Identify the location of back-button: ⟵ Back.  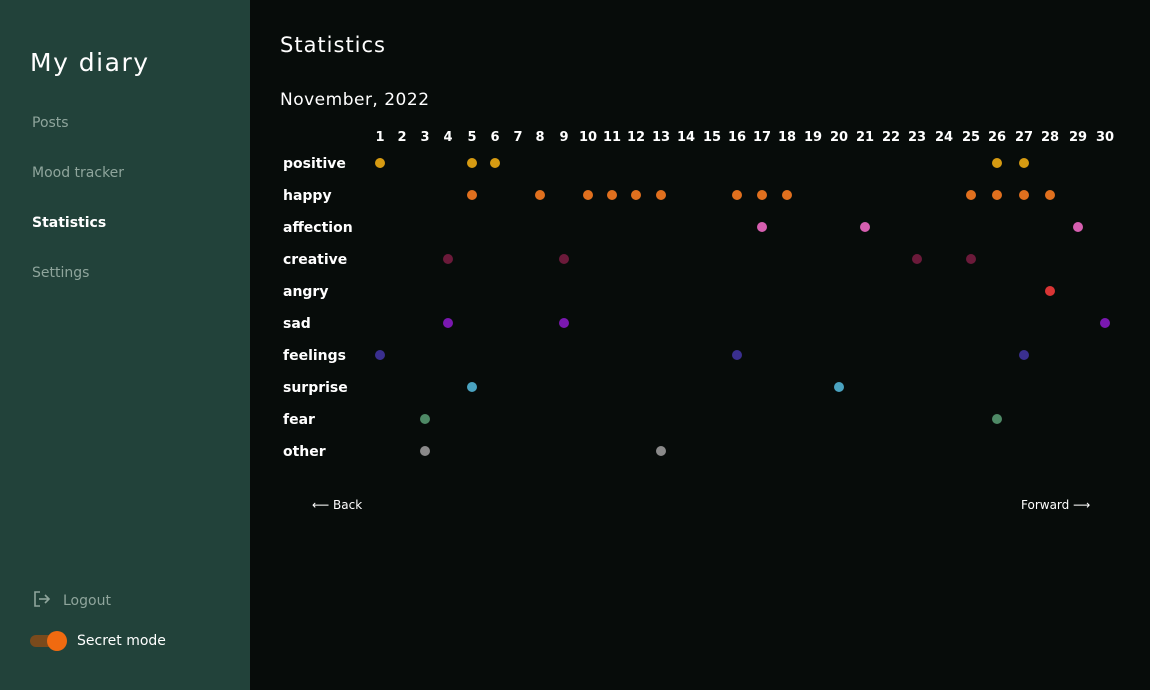
(337, 505).